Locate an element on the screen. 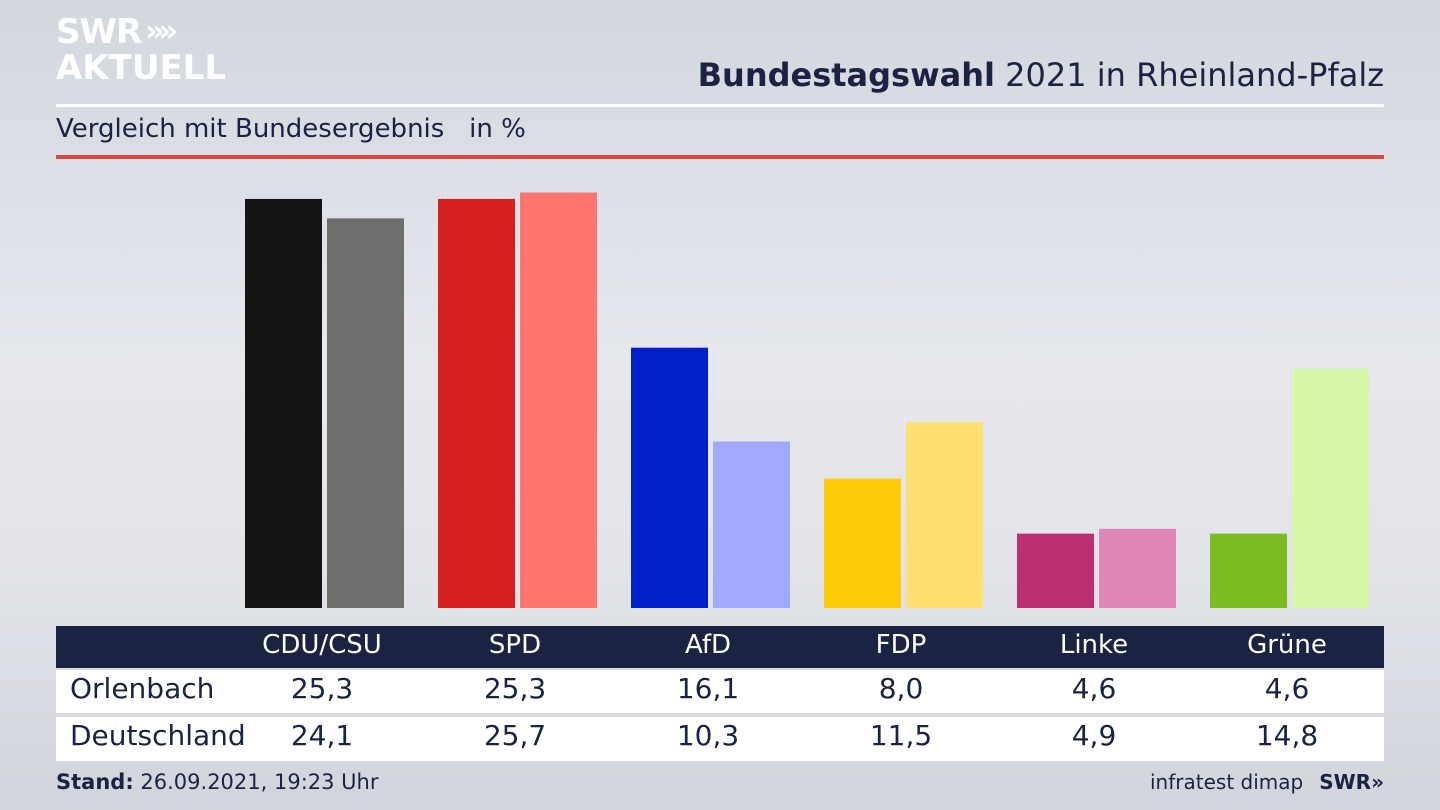 The height and width of the screenshot is (810, 1440). page-title: Bundestagswahl 2021 in Rheinland-Pfalz is located at coordinates (1041, 75).